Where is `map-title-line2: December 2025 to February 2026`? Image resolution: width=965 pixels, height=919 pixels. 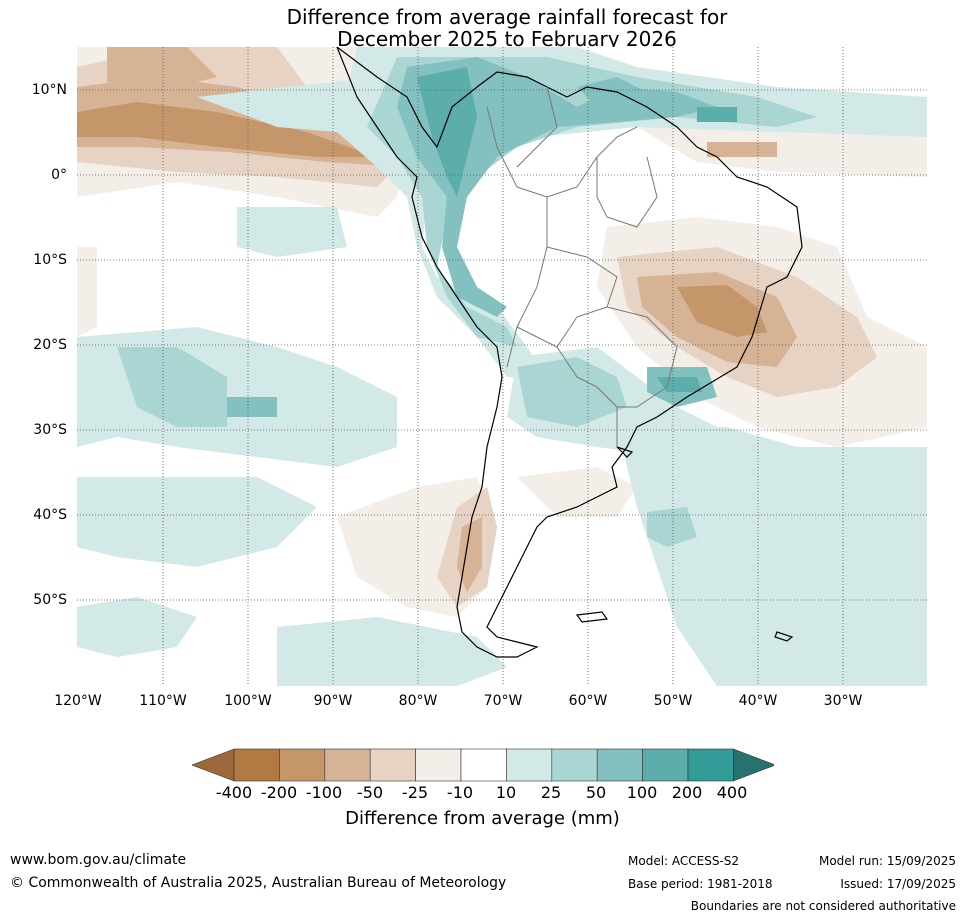 map-title-line2: December 2025 to February 2026 is located at coordinates (507, 39).